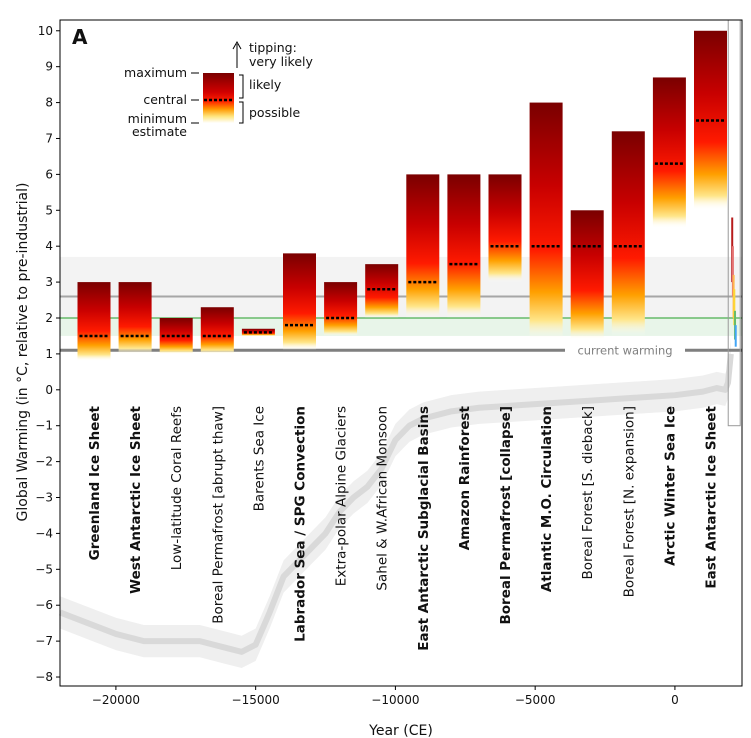  I want to click on legend-likely-bracket, so click(241, 86).